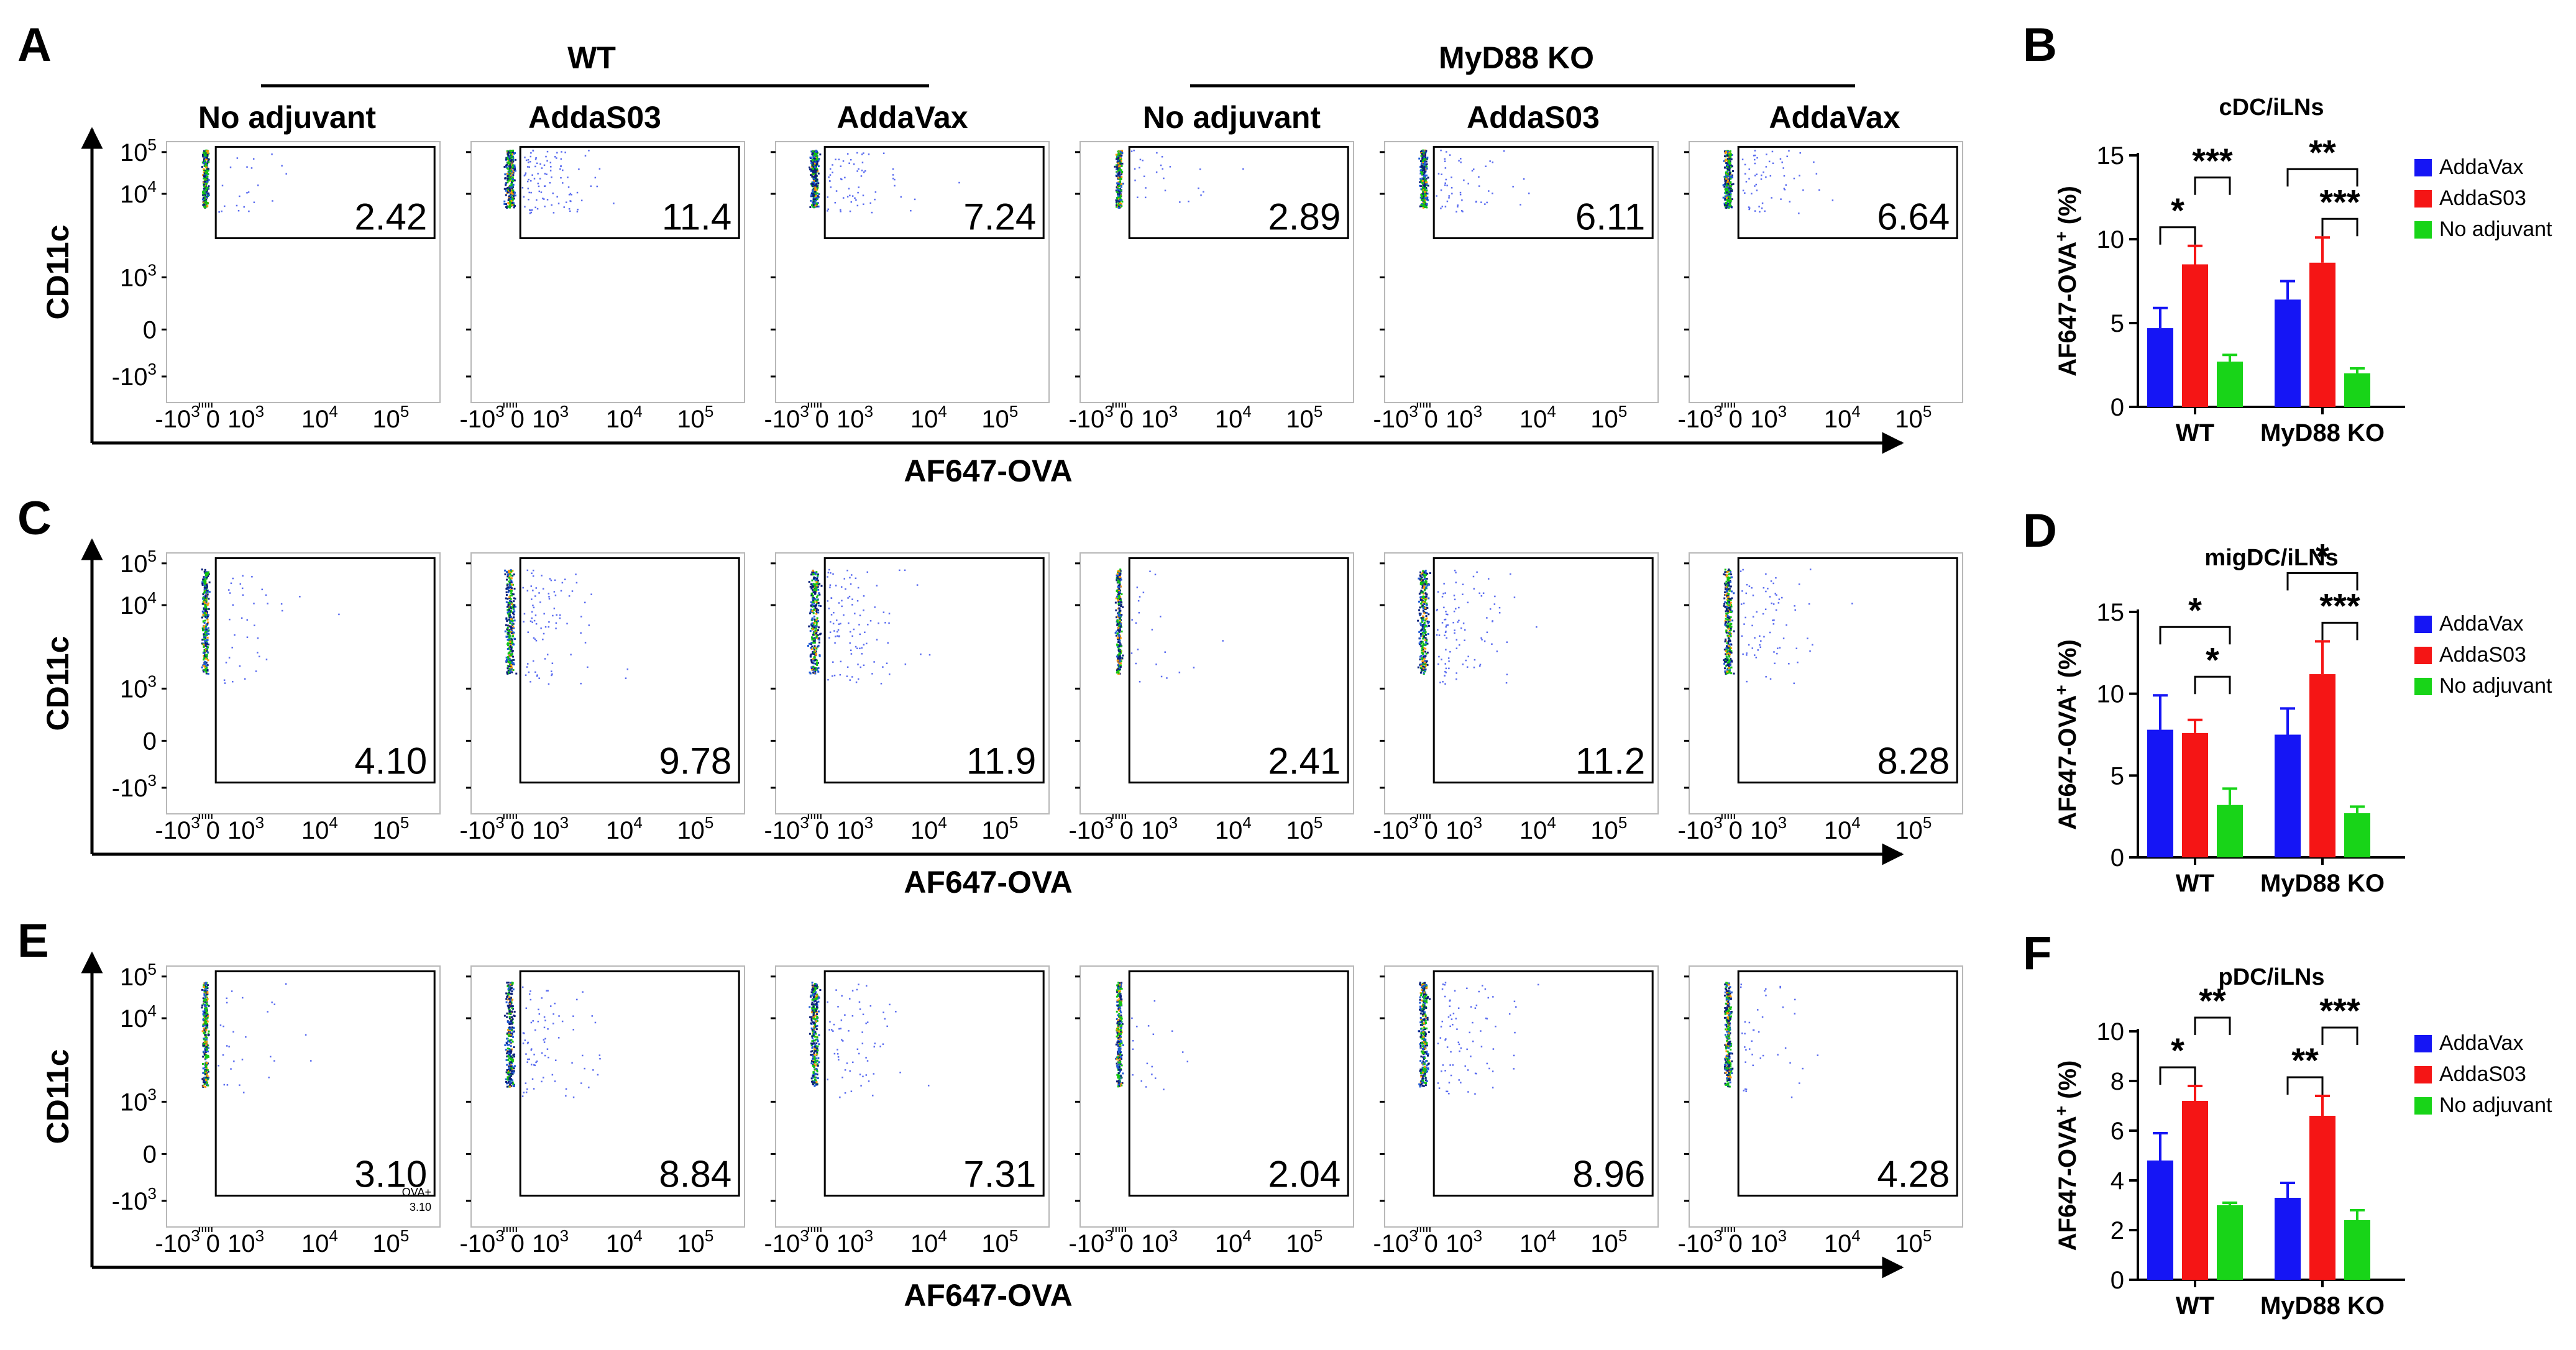  I want to click on x-tick-label: 104, so click(928, 828).